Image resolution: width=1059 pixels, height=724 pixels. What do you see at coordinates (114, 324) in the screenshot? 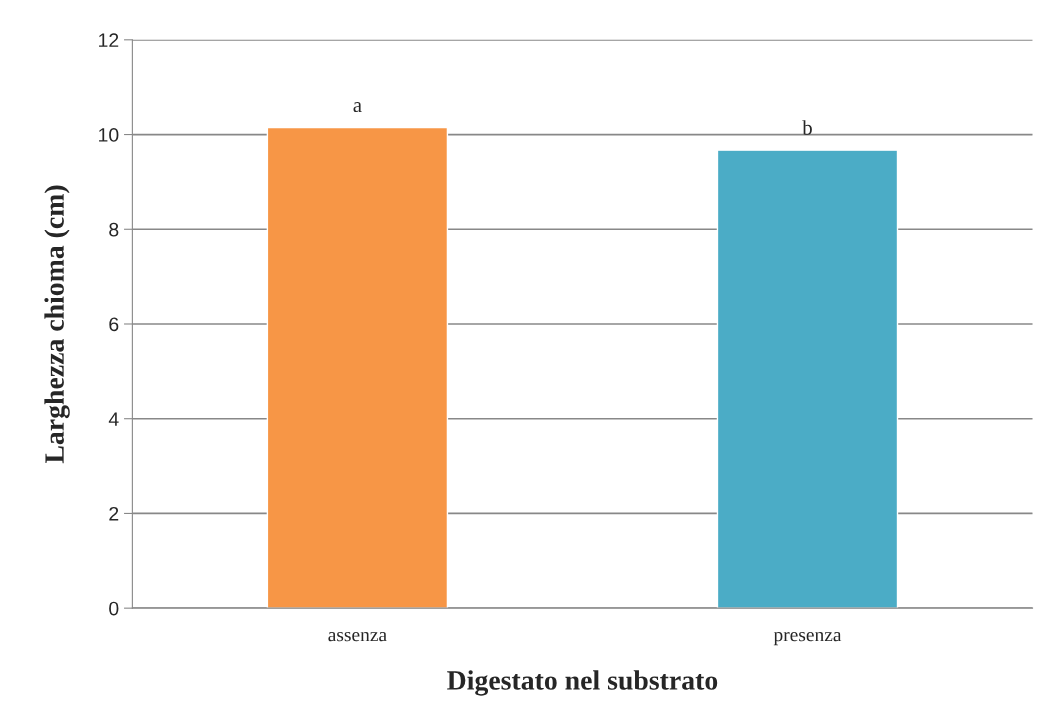
I see `y-tick-label: 6` at bounding box center [114, 324].